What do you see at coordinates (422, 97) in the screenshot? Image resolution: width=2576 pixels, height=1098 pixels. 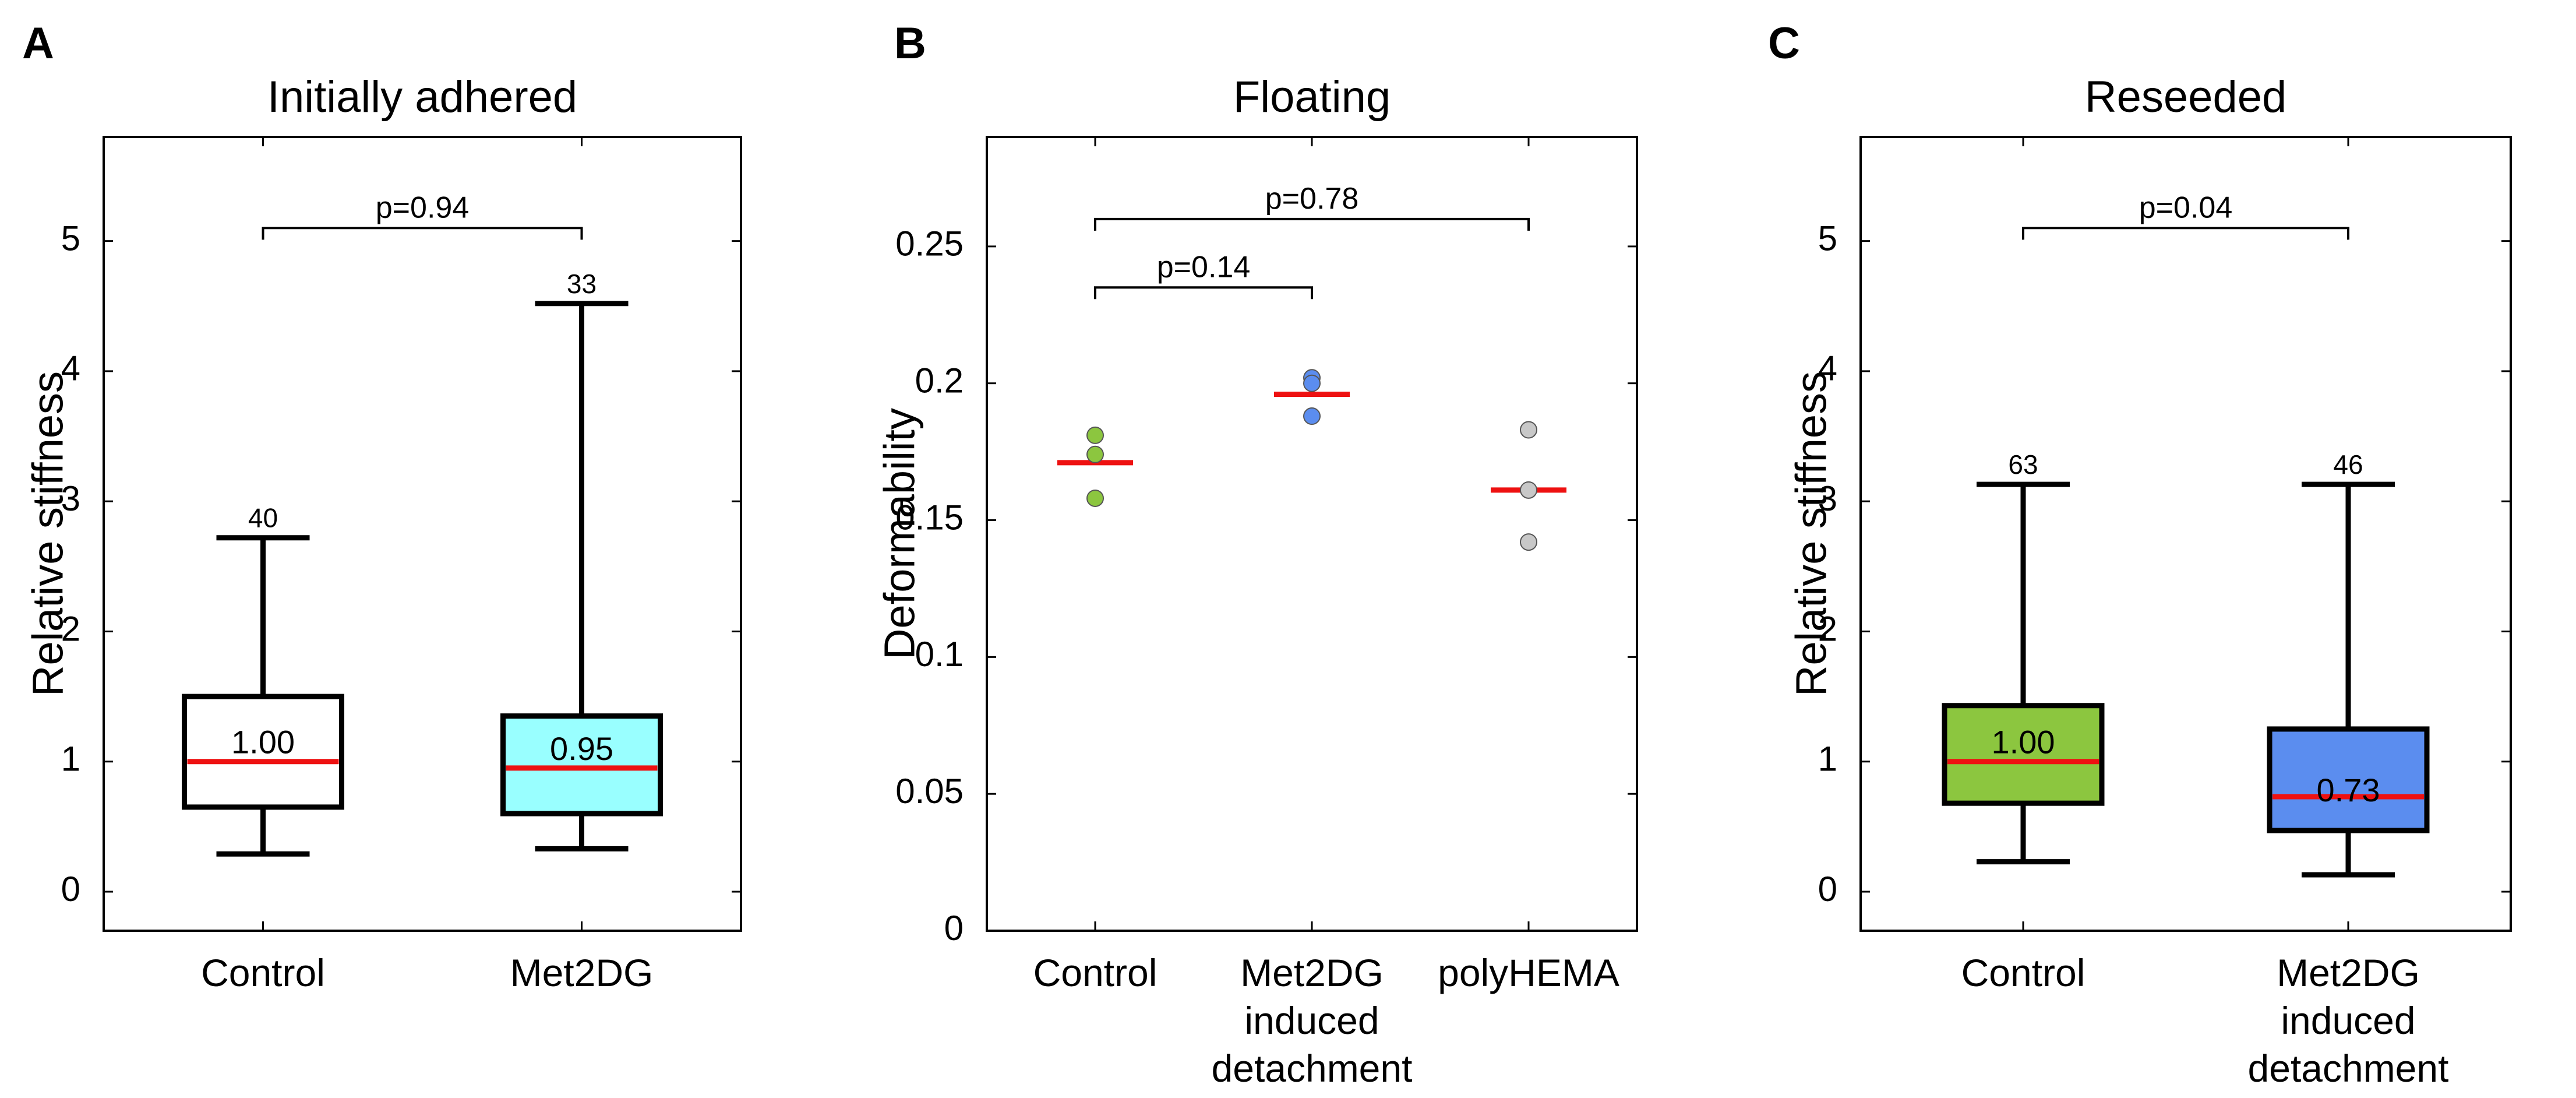 I see `chart-title: Initially adhered` at bounding box center [422, 97].